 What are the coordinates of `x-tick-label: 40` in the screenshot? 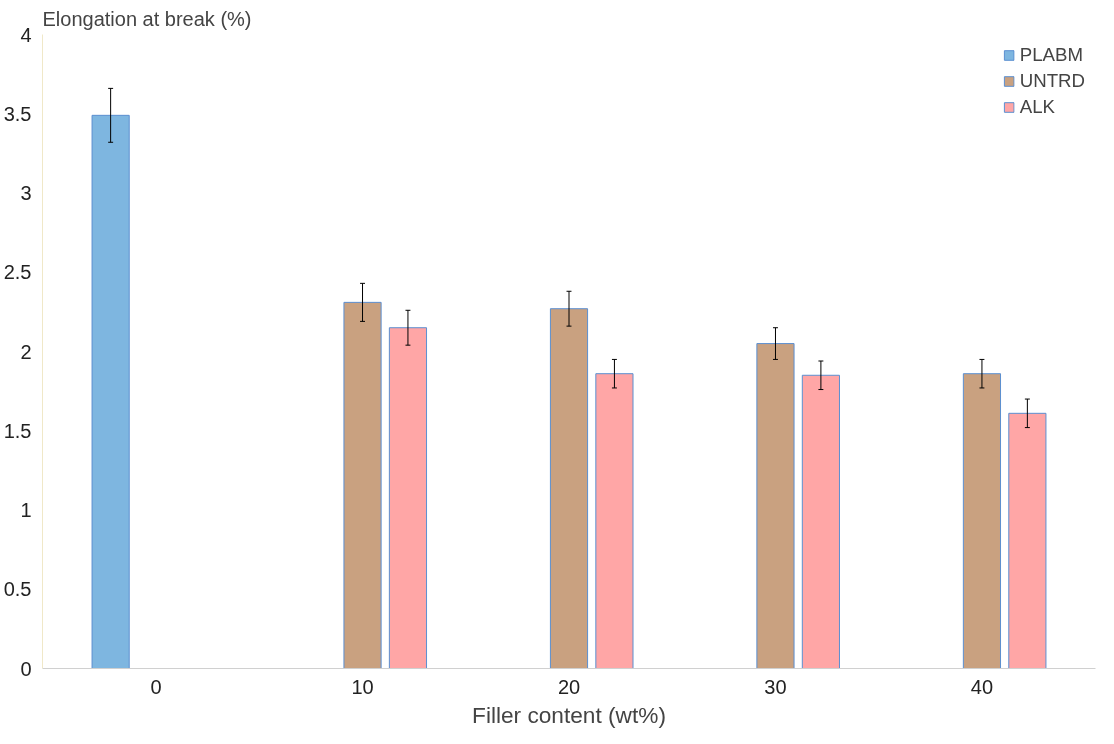 It's located at (982, 686).